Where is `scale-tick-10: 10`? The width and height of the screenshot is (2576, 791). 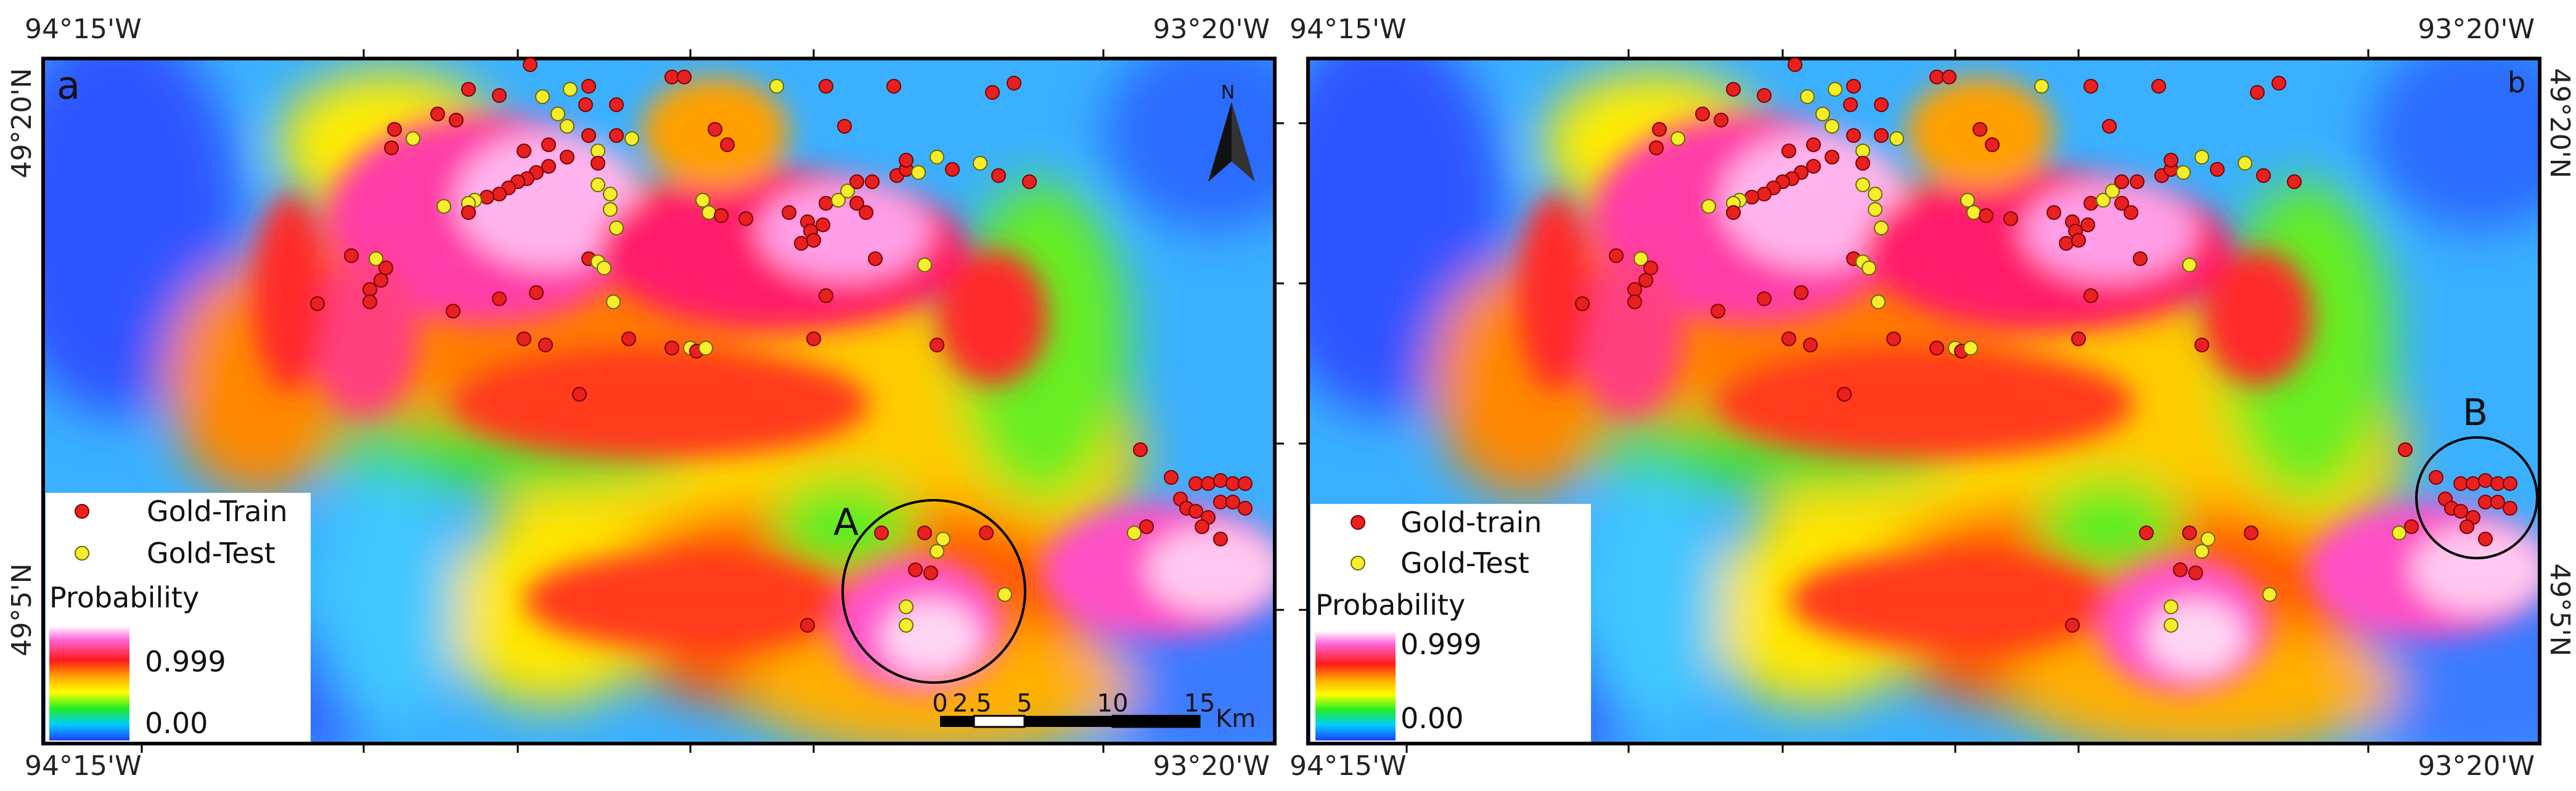 scale-tick-10: 10 is located at coordinates (1113, 703).